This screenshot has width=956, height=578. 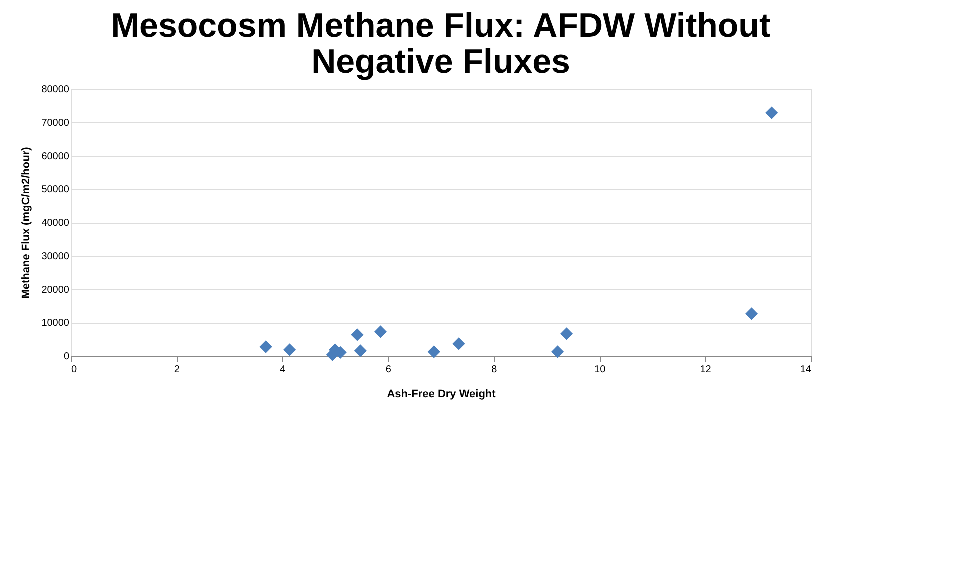 What do you see at coordinates (56, 256) in the screenshot?
I see `y-tick-label: 30000` at bounding box center [56, 256].